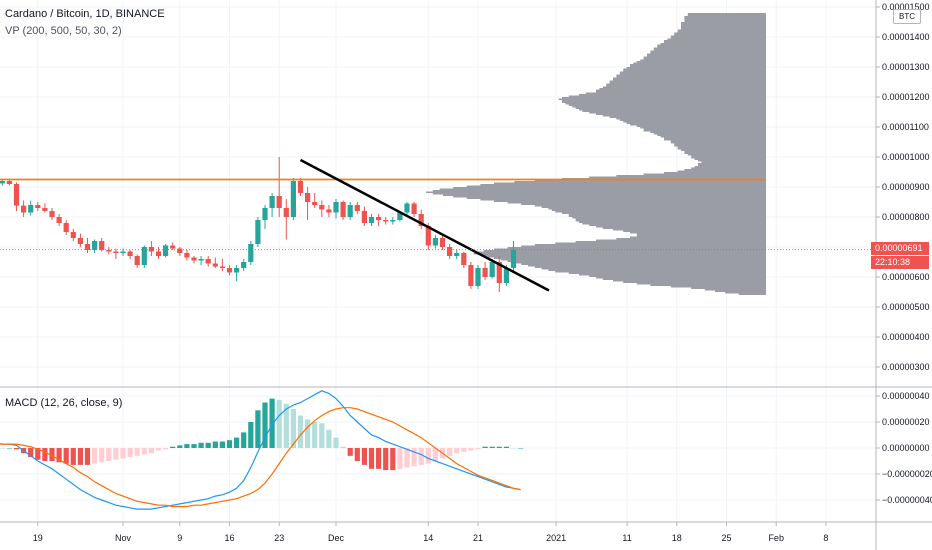 Image resolution: width=932 pixels, height=550 pixels. What do you see at coordinates (907, 500) in the screenshot?
I see `macd-tick-label: −0.00000040` at bounding box center [907, 500].